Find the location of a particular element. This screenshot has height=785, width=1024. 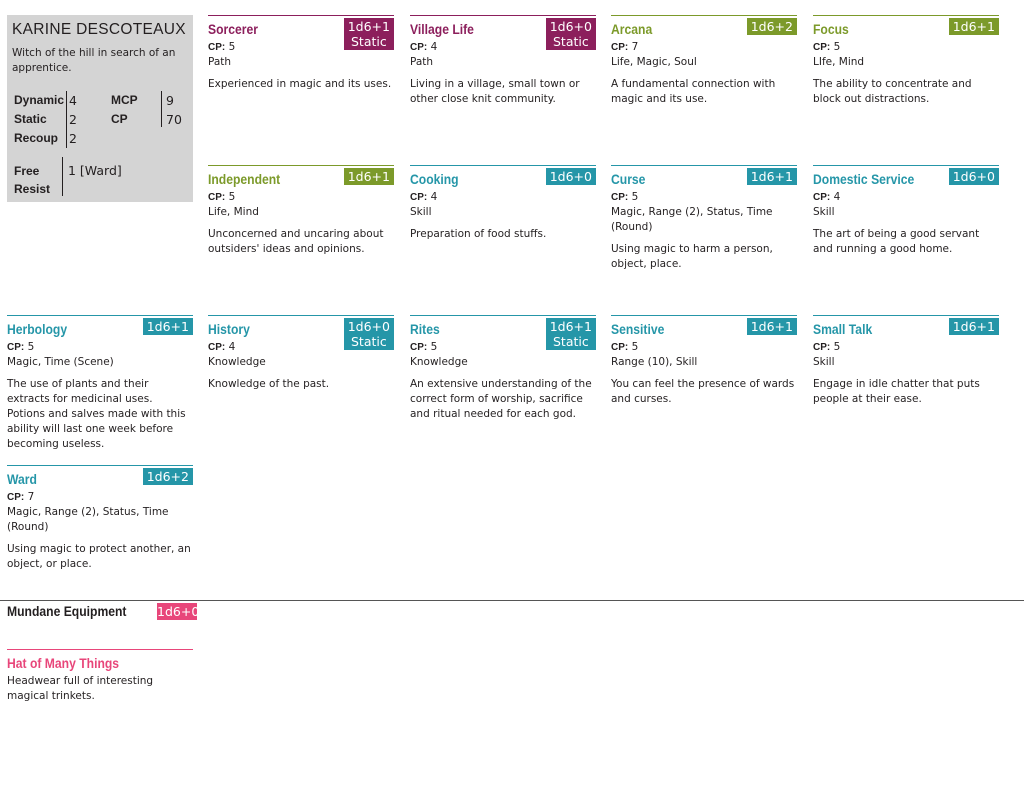

section-divider is located at coordinates (512, 600).